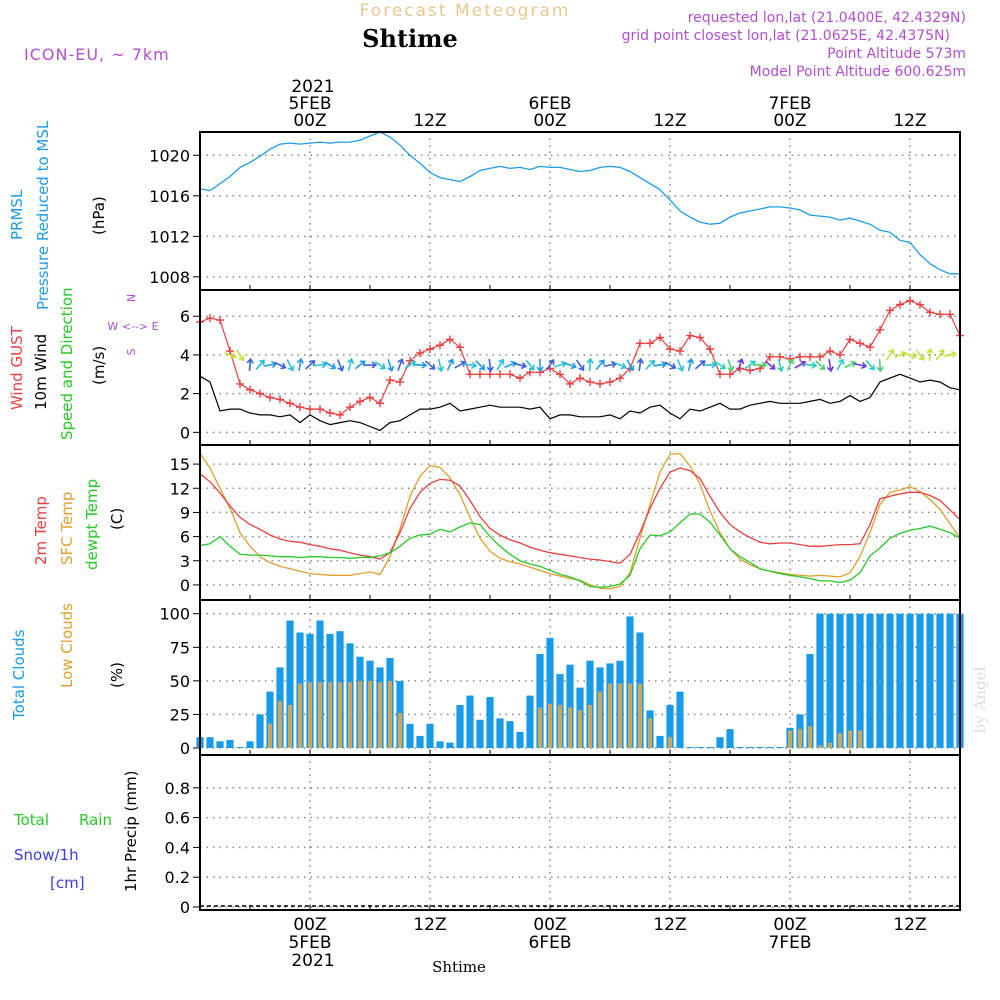 This screenshot has width=1000, height=1000. What do you see at coordinates (117, 675) in the screenshot?
I see `y-label-percent: (%)` at bounding box center [117, 675].